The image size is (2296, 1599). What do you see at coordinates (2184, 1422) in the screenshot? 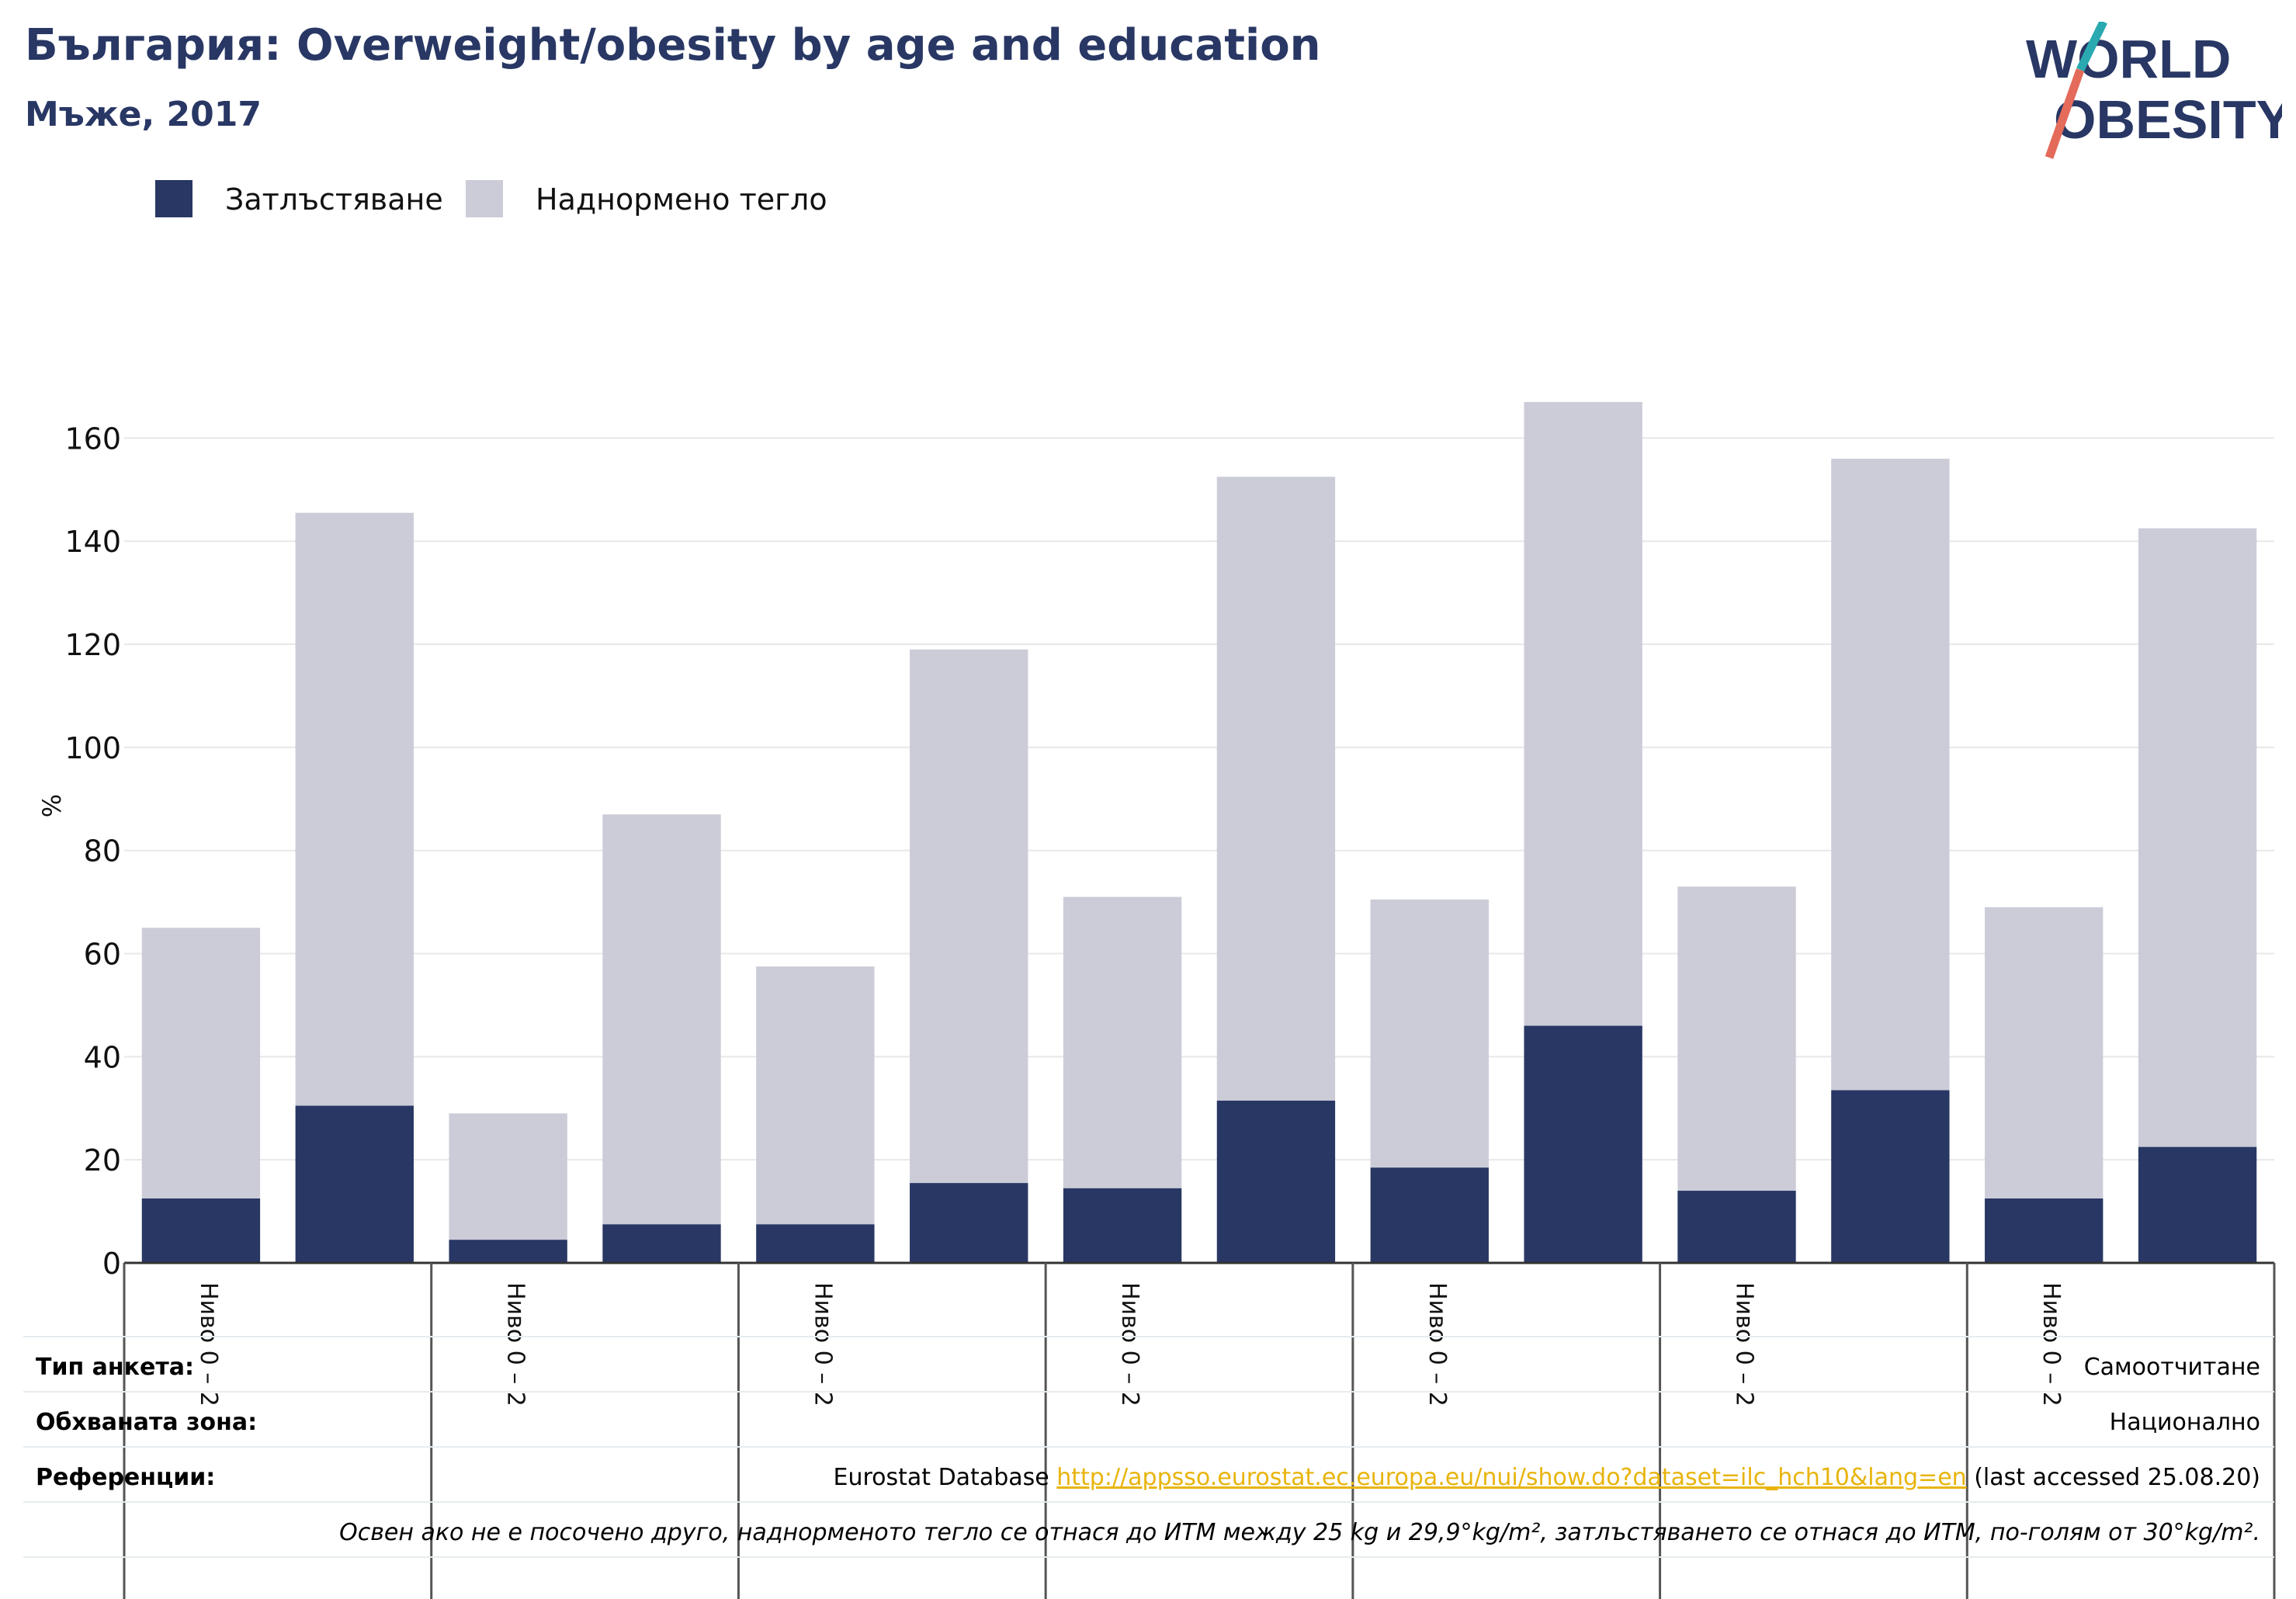
I see `coverage-value: Национално` at bounding box center [2184, 1422].